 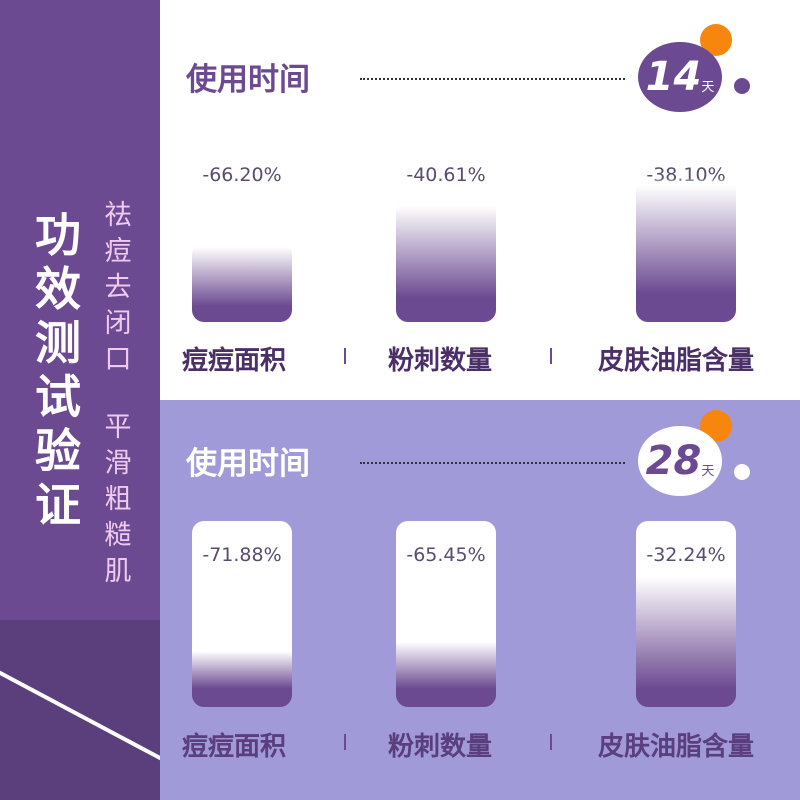 I want to click on metric-value: -40.61%, so click(x=446, y=175).